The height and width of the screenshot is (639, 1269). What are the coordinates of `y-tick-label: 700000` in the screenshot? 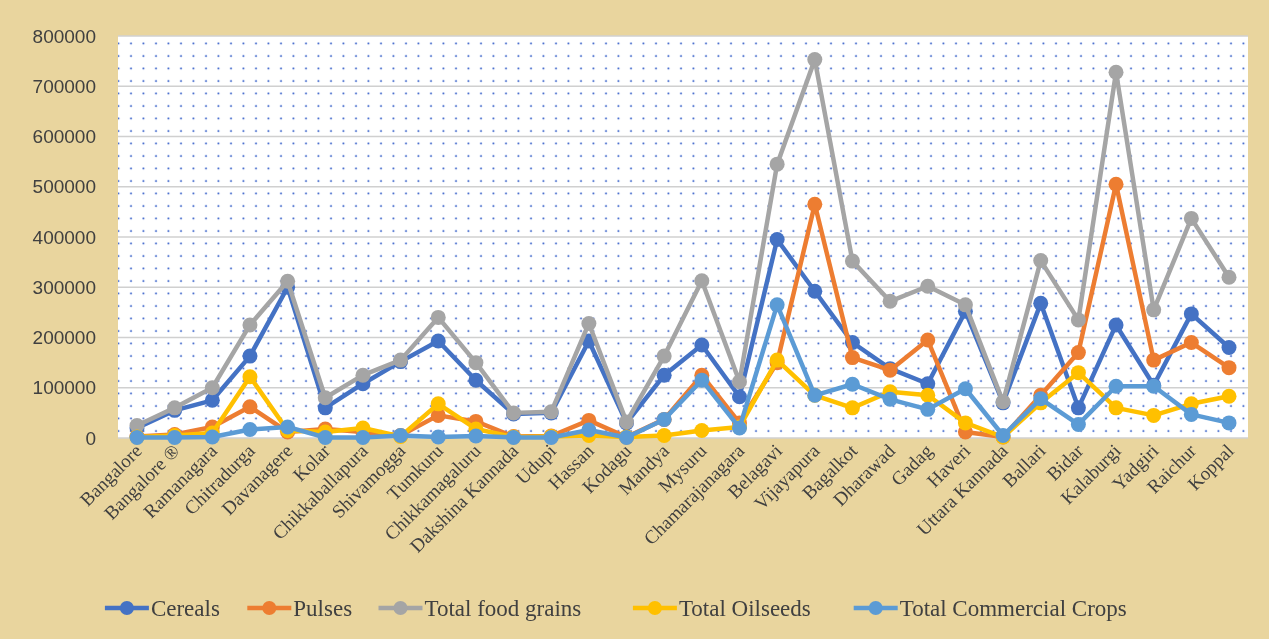 It's located at (64, 86).